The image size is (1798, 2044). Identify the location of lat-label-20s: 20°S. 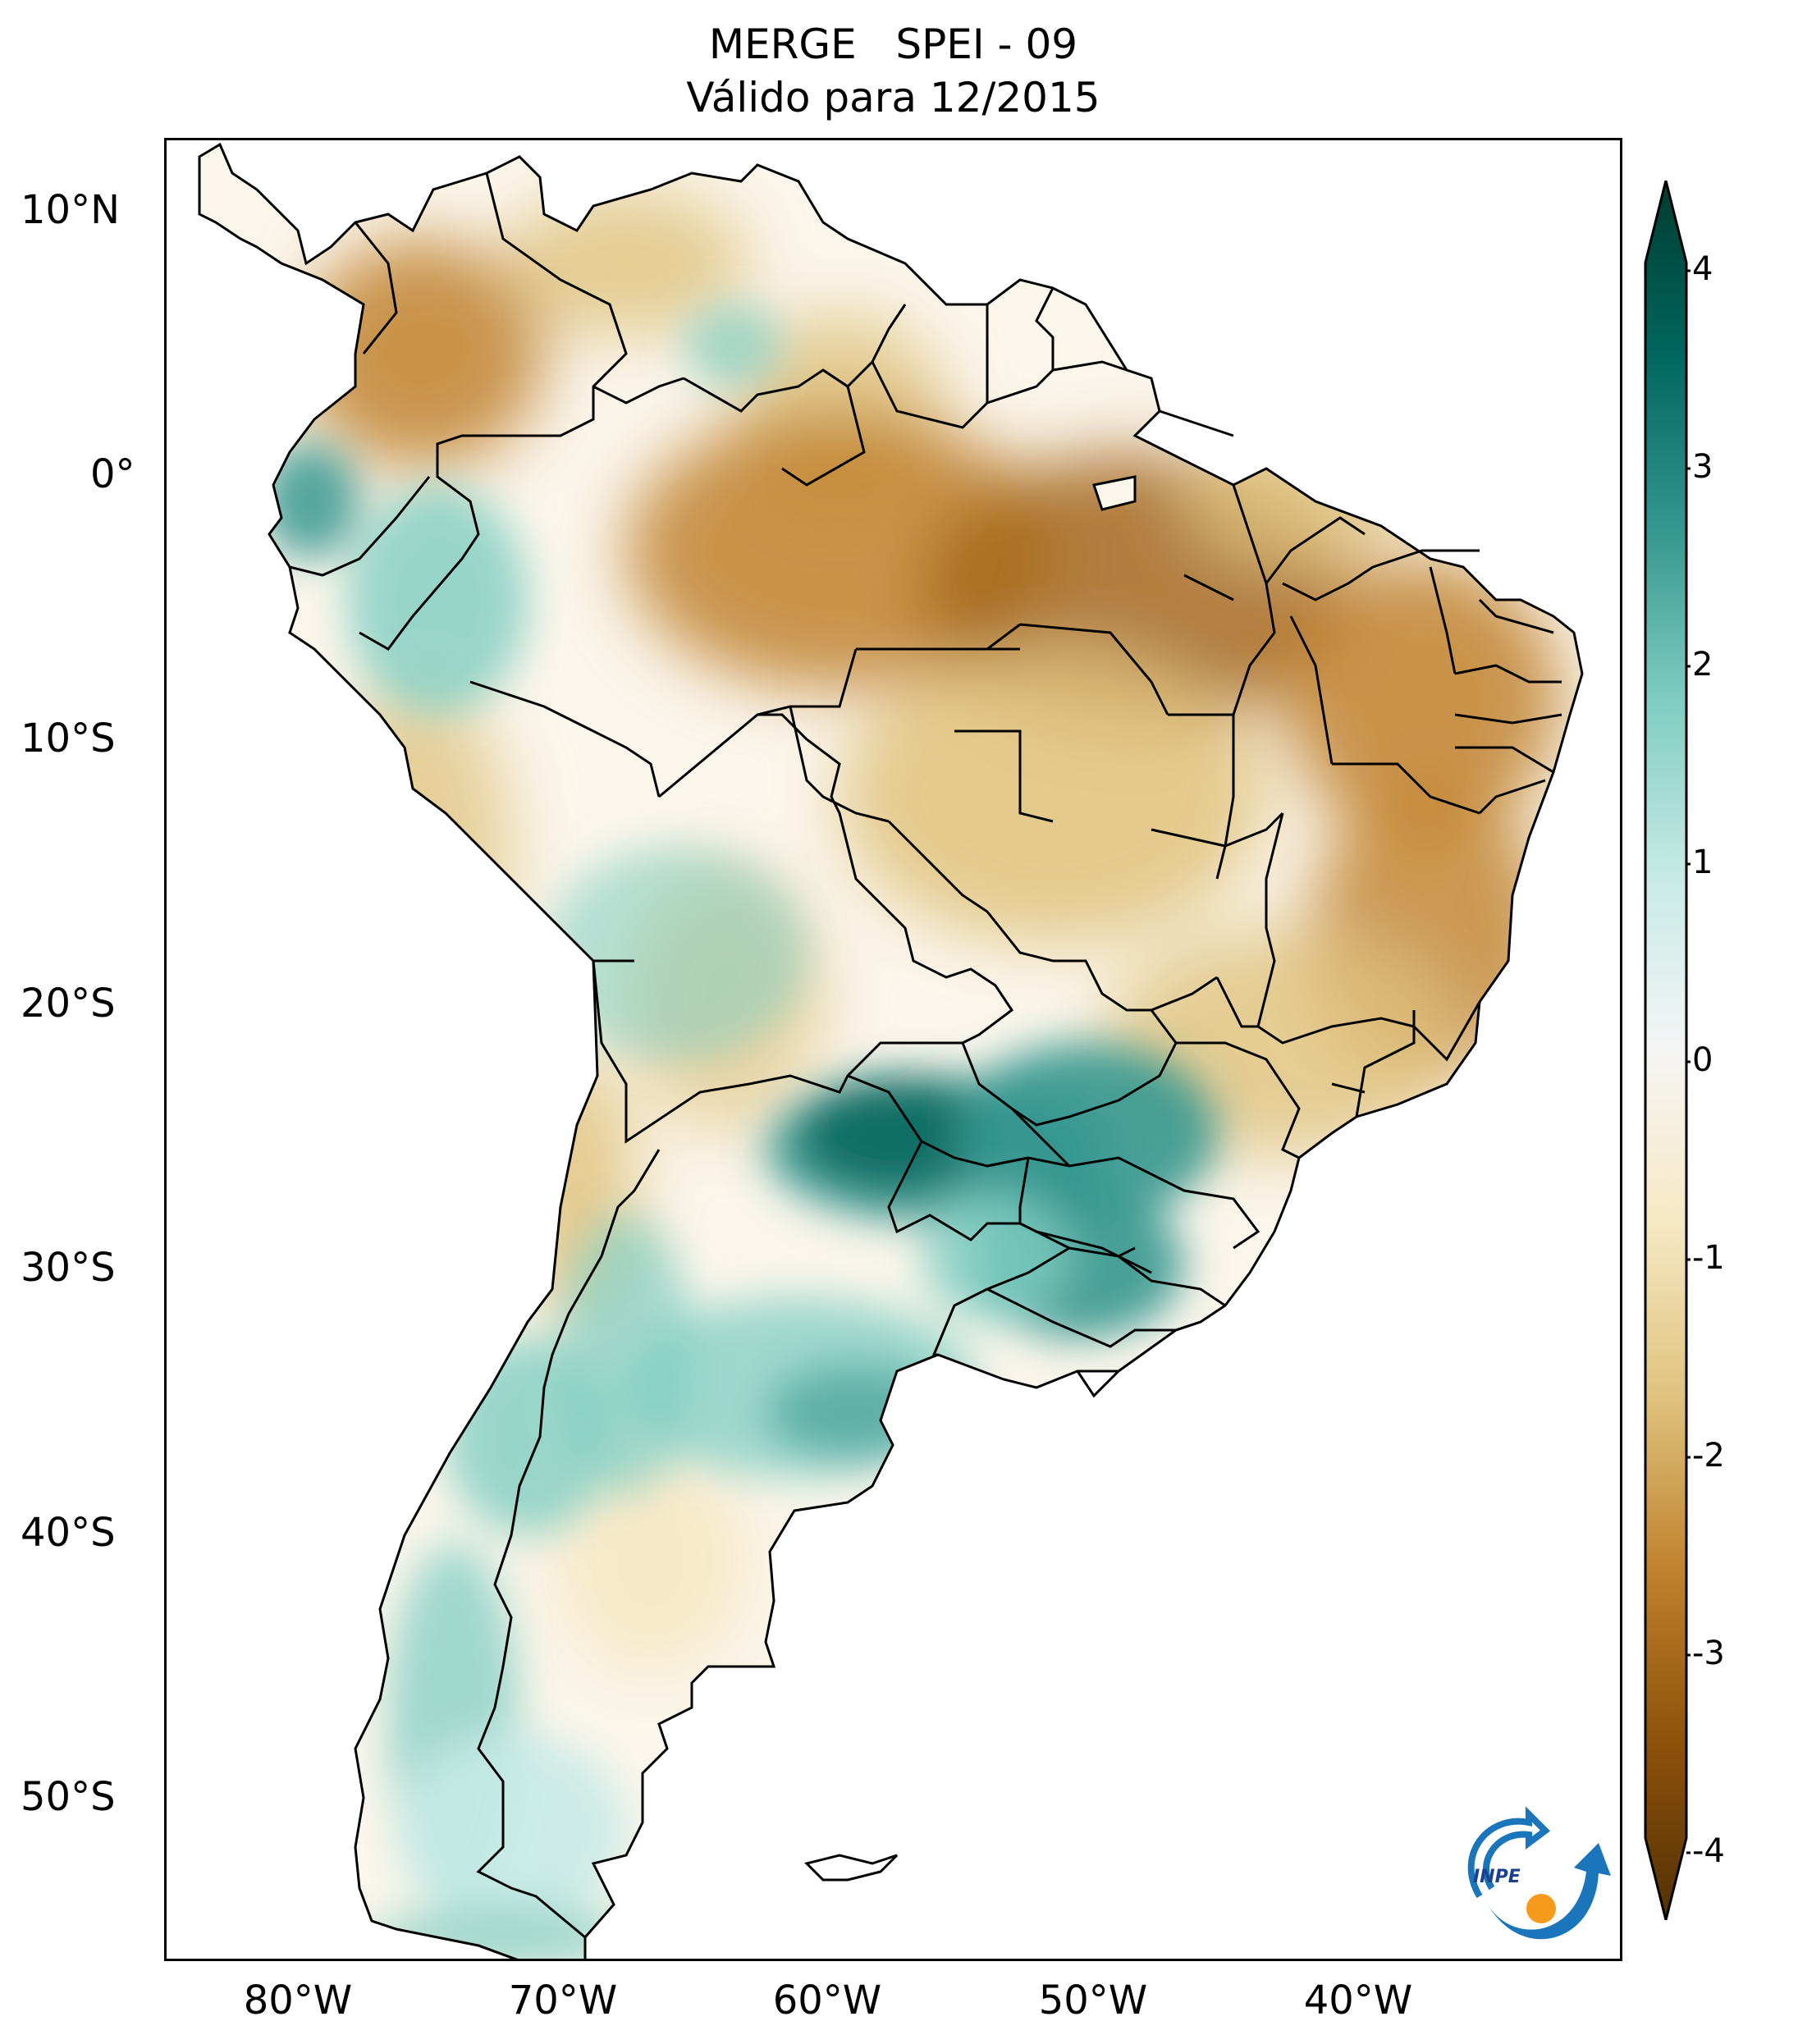
(68, 1004).